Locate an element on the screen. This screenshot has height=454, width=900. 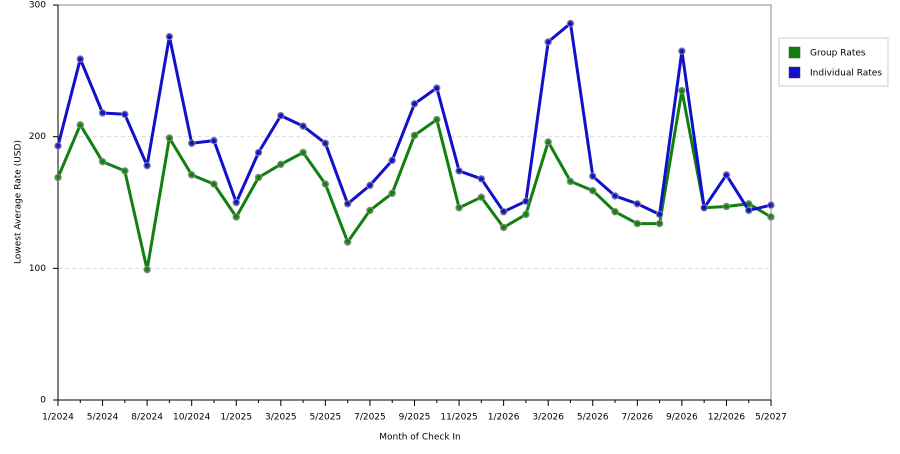
x-tick-label: 1/2025 is located at coordinates (236, 418).